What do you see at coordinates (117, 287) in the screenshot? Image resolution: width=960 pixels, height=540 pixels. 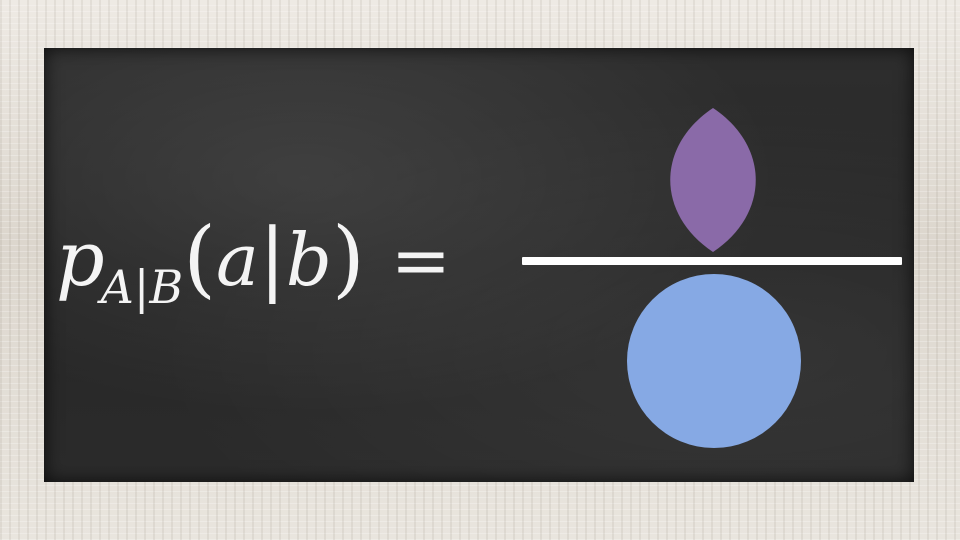 I see `subscript-a: A` at bounding box center [117, 287].